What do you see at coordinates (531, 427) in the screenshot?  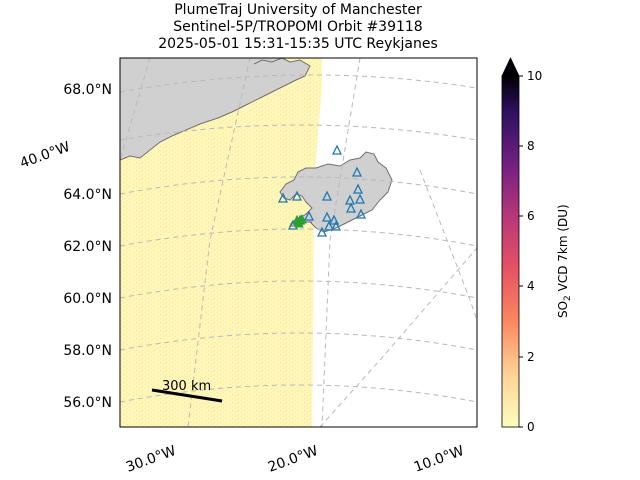 I see `colorbar-tick-label: 0` at bounding box center [531, 427].